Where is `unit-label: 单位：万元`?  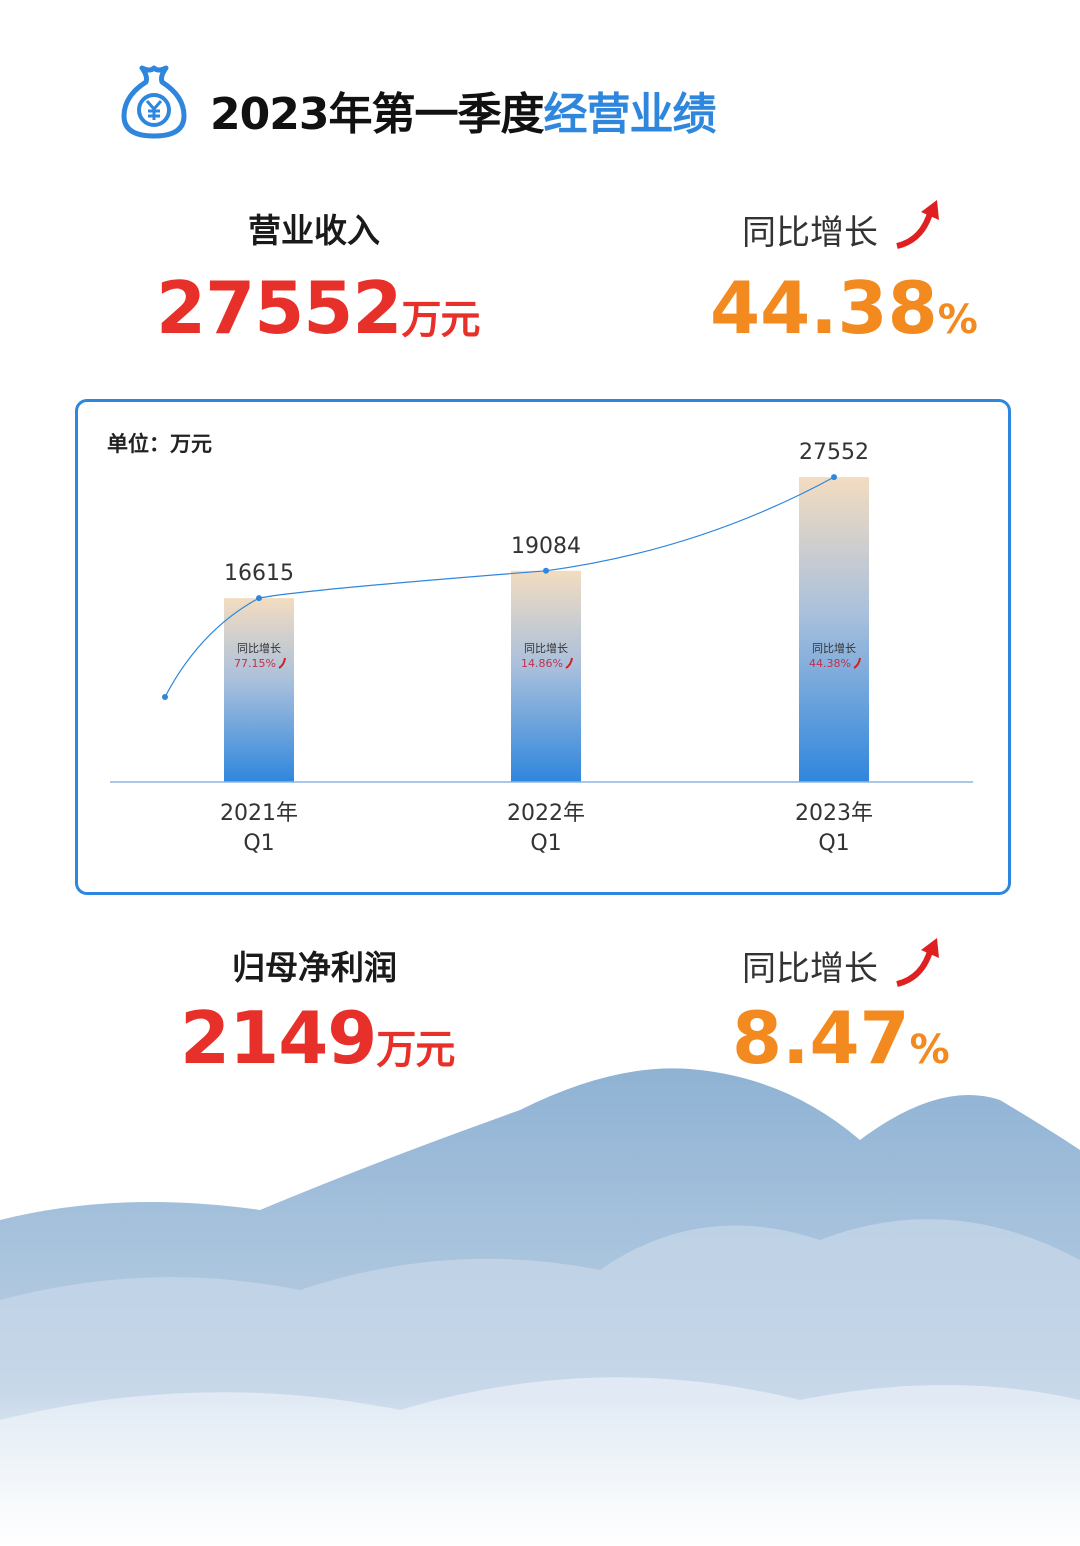
unit-label: 单位：万元 is located at coordinates (159, 444).